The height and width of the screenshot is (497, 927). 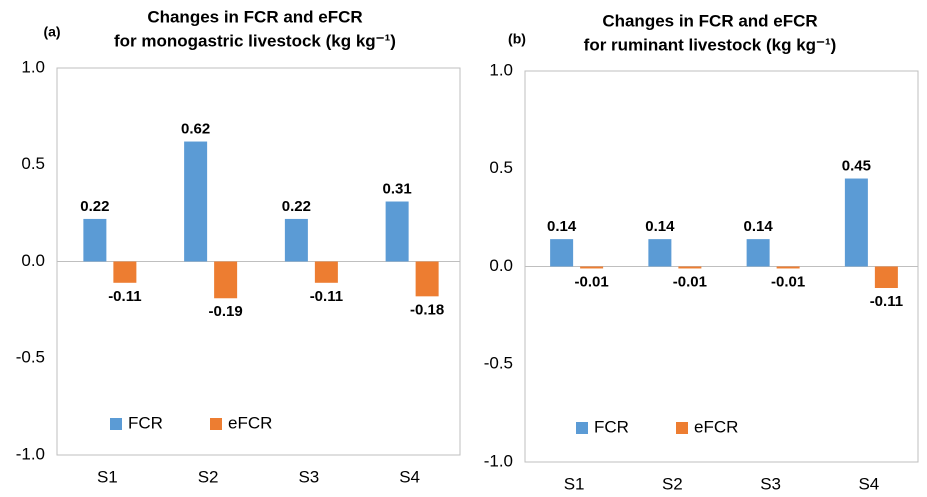 I want to click on data-label: -0.18, so click(x=427, y=309).